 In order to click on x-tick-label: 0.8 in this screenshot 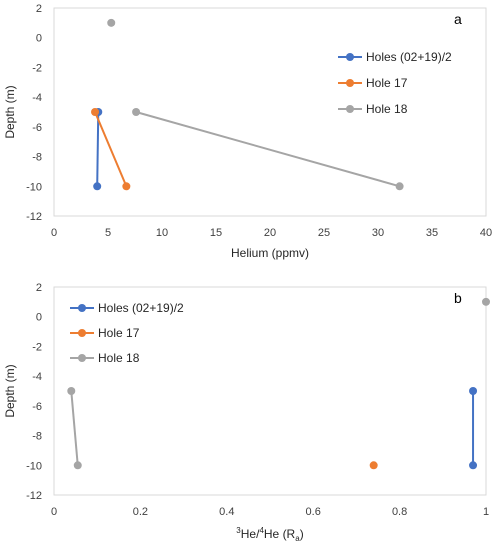, I will do `click(399, 512)`.